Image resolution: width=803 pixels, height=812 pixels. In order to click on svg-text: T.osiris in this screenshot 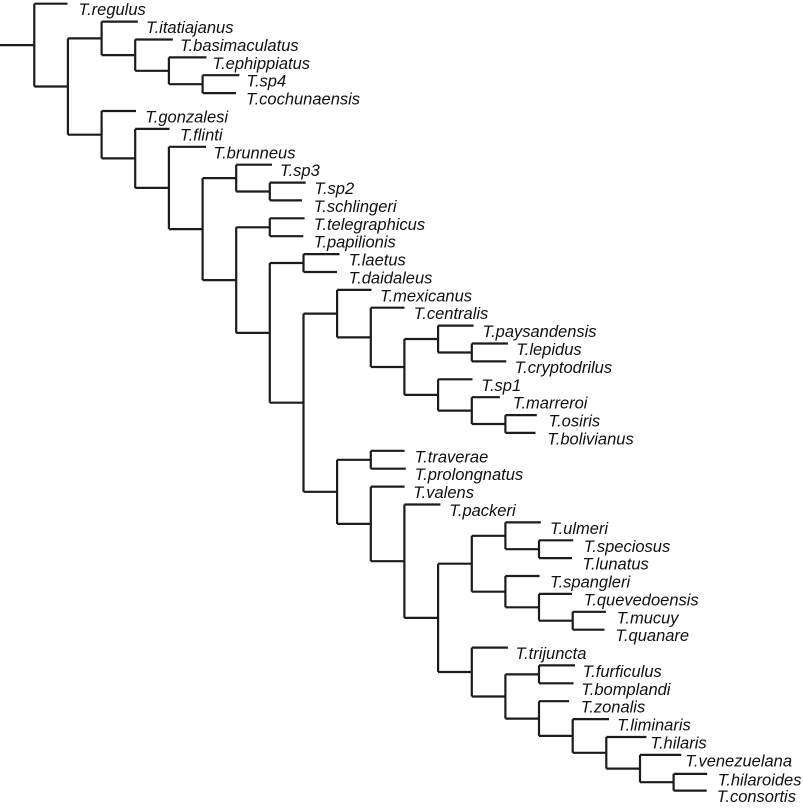, I will do `click(575, 422)`.